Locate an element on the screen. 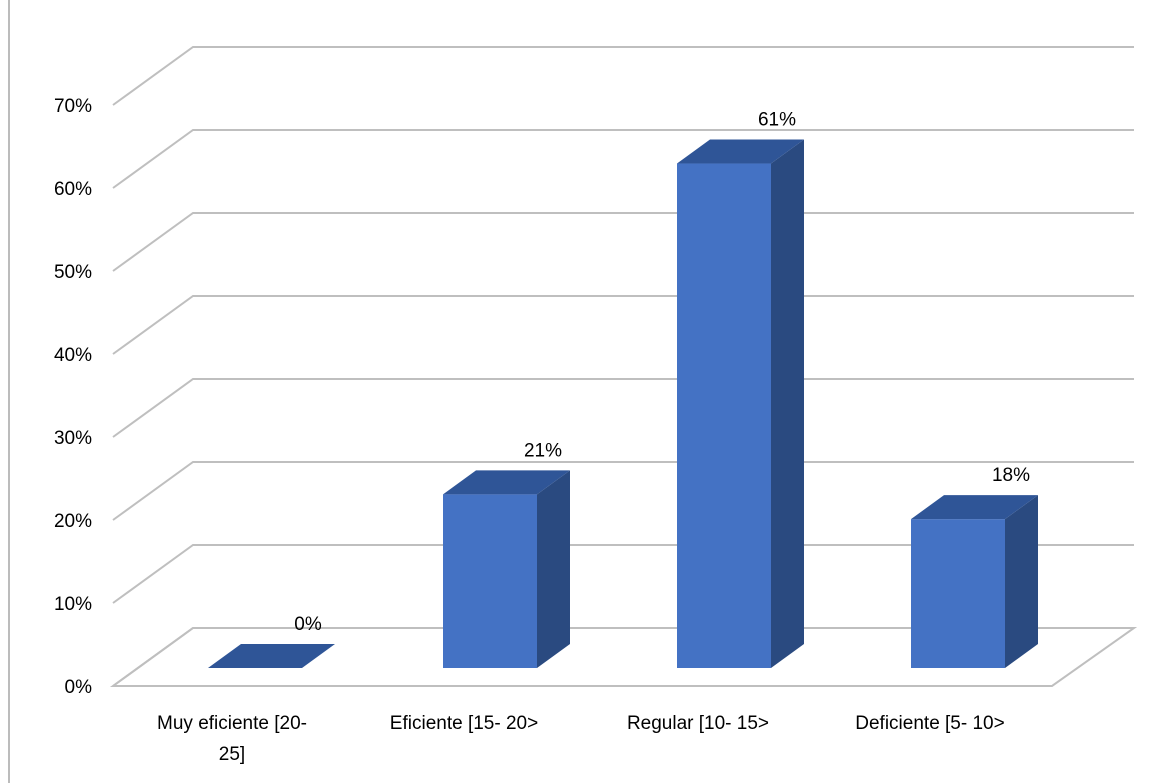 The width and height of the screenshot is (1176, 783). data-label: 0% is located at coordinates (308, 624).